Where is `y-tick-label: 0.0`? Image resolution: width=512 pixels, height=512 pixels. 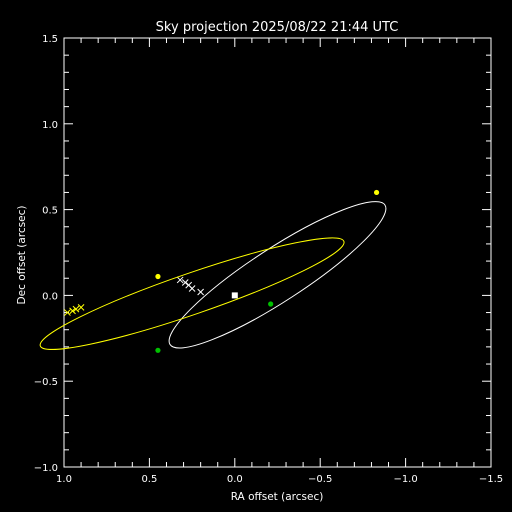 y-tick-label: 0.0 is located at coordinates (50, 296).